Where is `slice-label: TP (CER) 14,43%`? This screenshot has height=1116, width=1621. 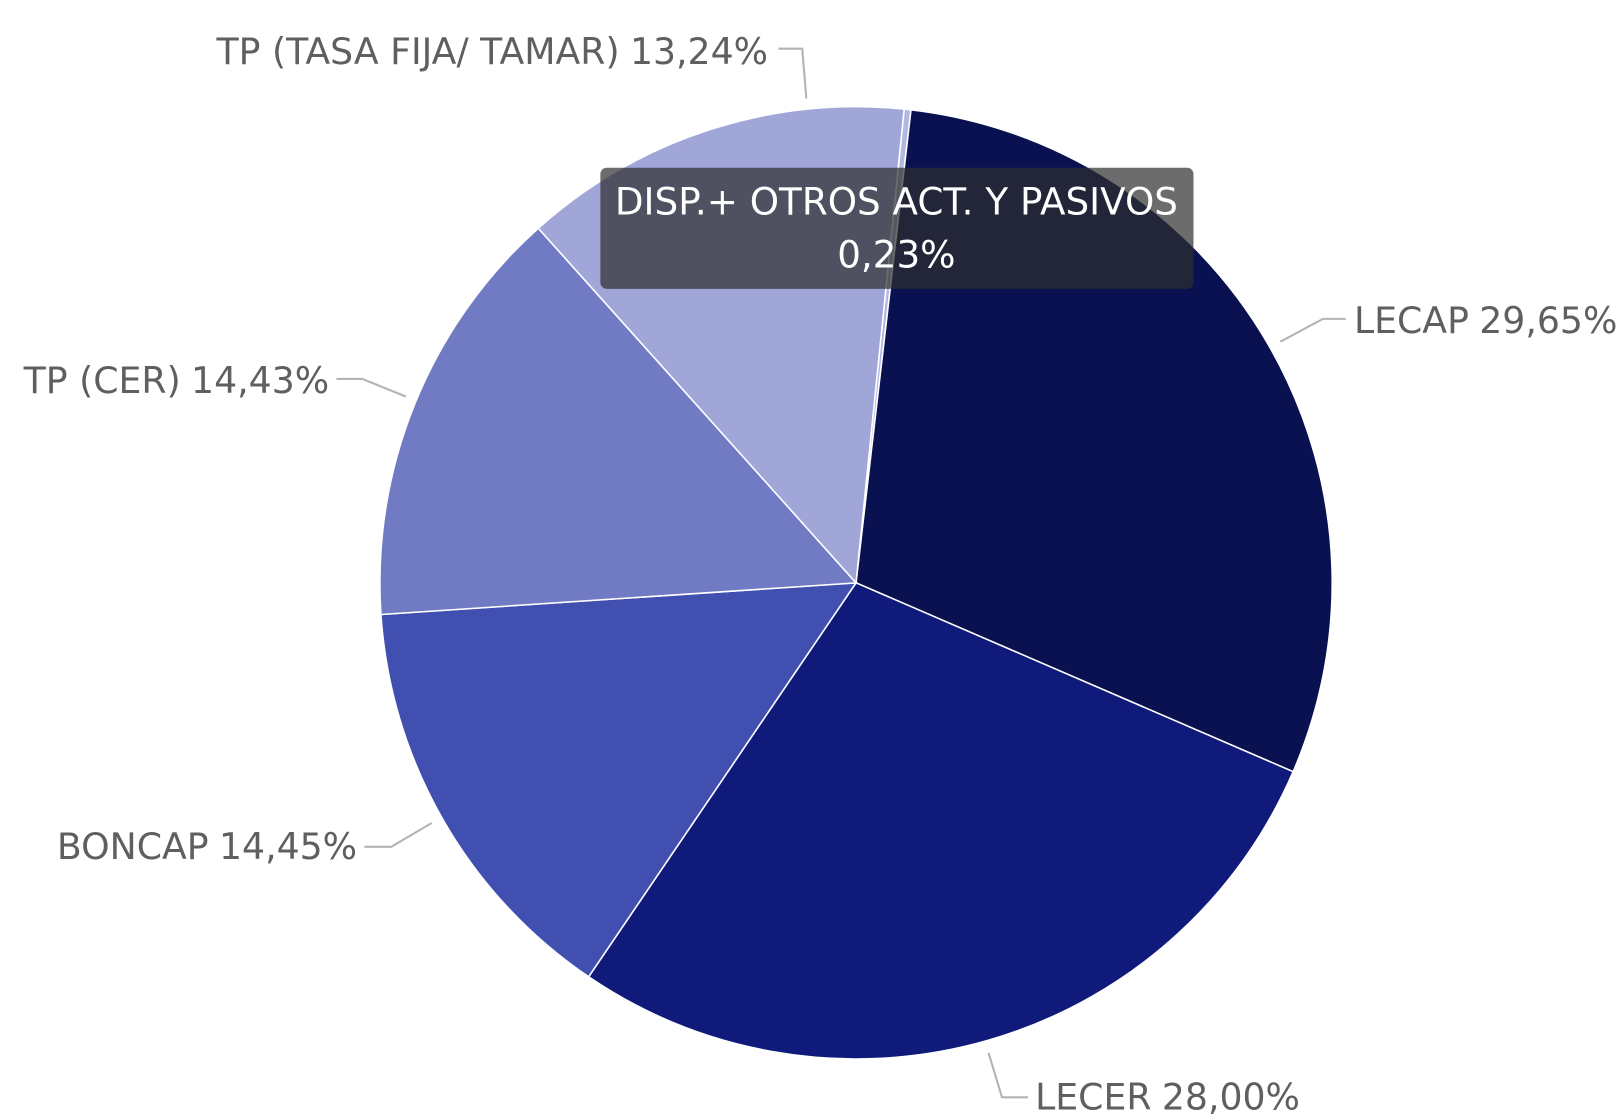
slice-label: TP (CER) 14,43% is located at coordinates (176, 380).